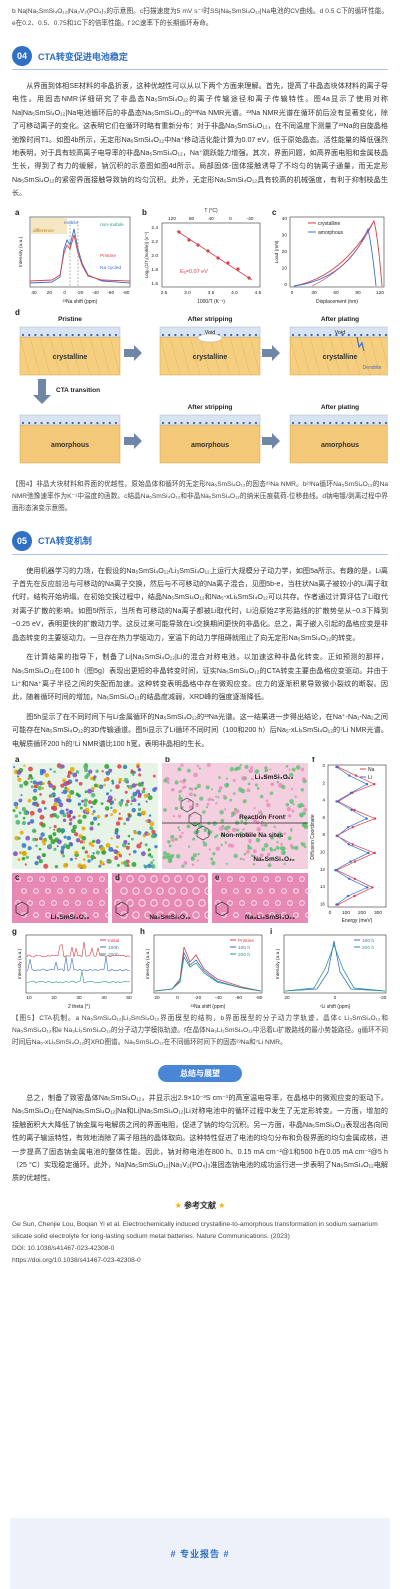  Describe the element at coordinates (70, 319) in the screenshot. I see `label: Pristine` at that location.